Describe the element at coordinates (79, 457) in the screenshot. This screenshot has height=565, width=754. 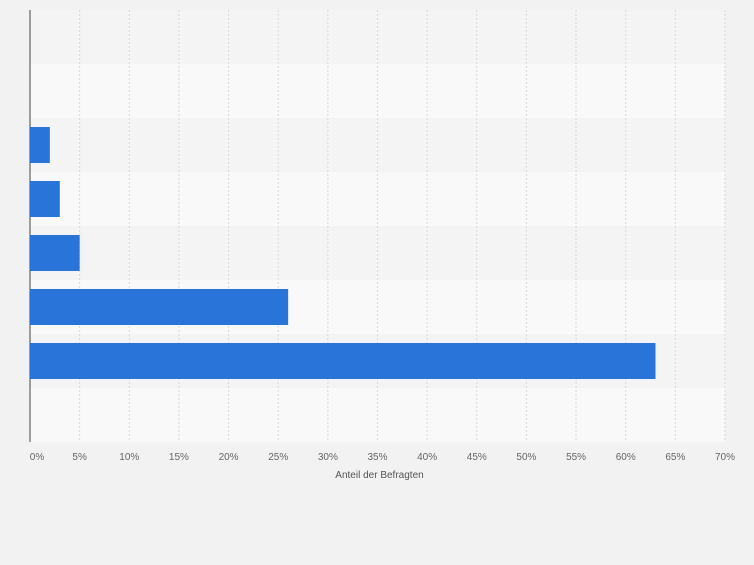
I see `x-tick-label: 5%` at that location.